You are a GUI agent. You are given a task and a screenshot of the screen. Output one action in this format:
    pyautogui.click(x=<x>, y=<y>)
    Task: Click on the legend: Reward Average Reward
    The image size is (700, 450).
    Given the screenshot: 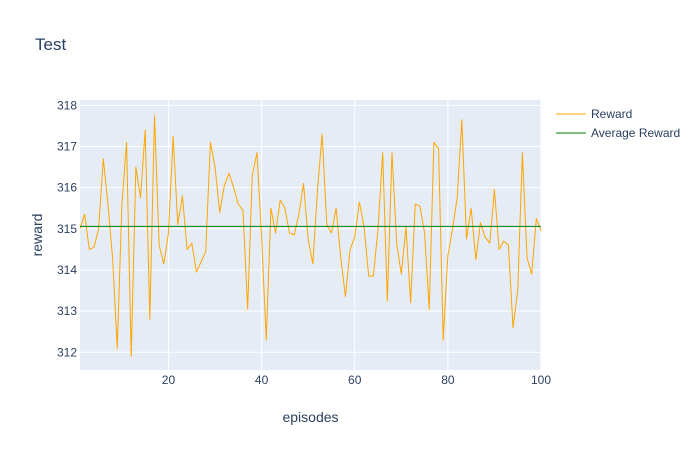 What is the action you would take?
    pyautogui.click(x=618, y=123)
    